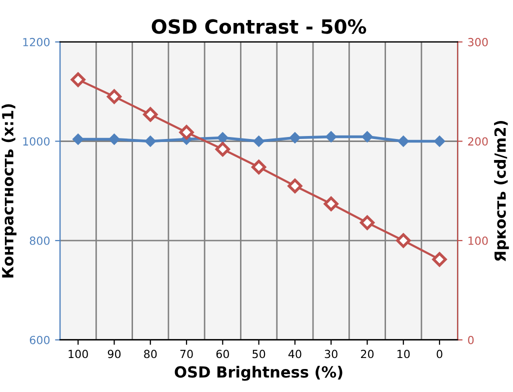 The width and height of the screenshot is (513, 392). Describe the element at coordinates (478, 141) in the screenshot. I see `y2-tick-label: 200` at that location.